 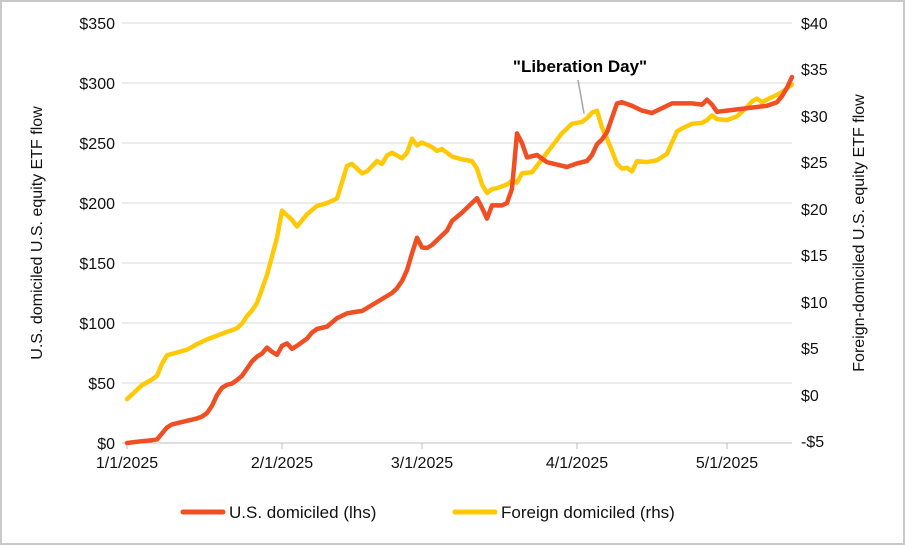 What do you see at coordinates (97, 234) in the screenshot?
I see `y-axis-left-labels: $350 $300 $250 $200 $150 $100 $50 $0` at bounding box center [97, 234].